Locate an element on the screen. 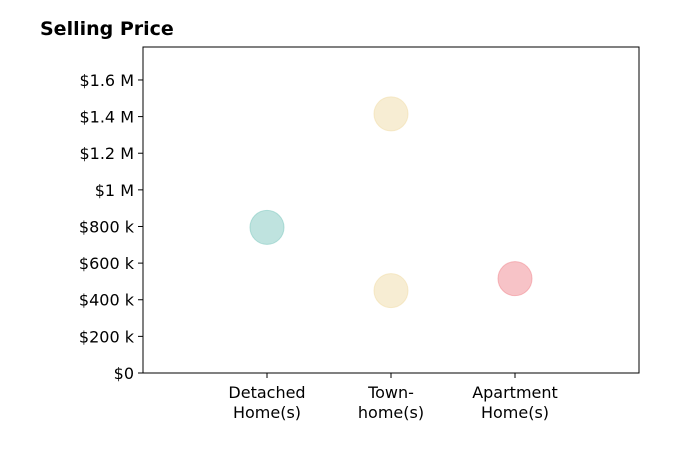  y-tick-label: $400 k is located at coordinates (107, 300).